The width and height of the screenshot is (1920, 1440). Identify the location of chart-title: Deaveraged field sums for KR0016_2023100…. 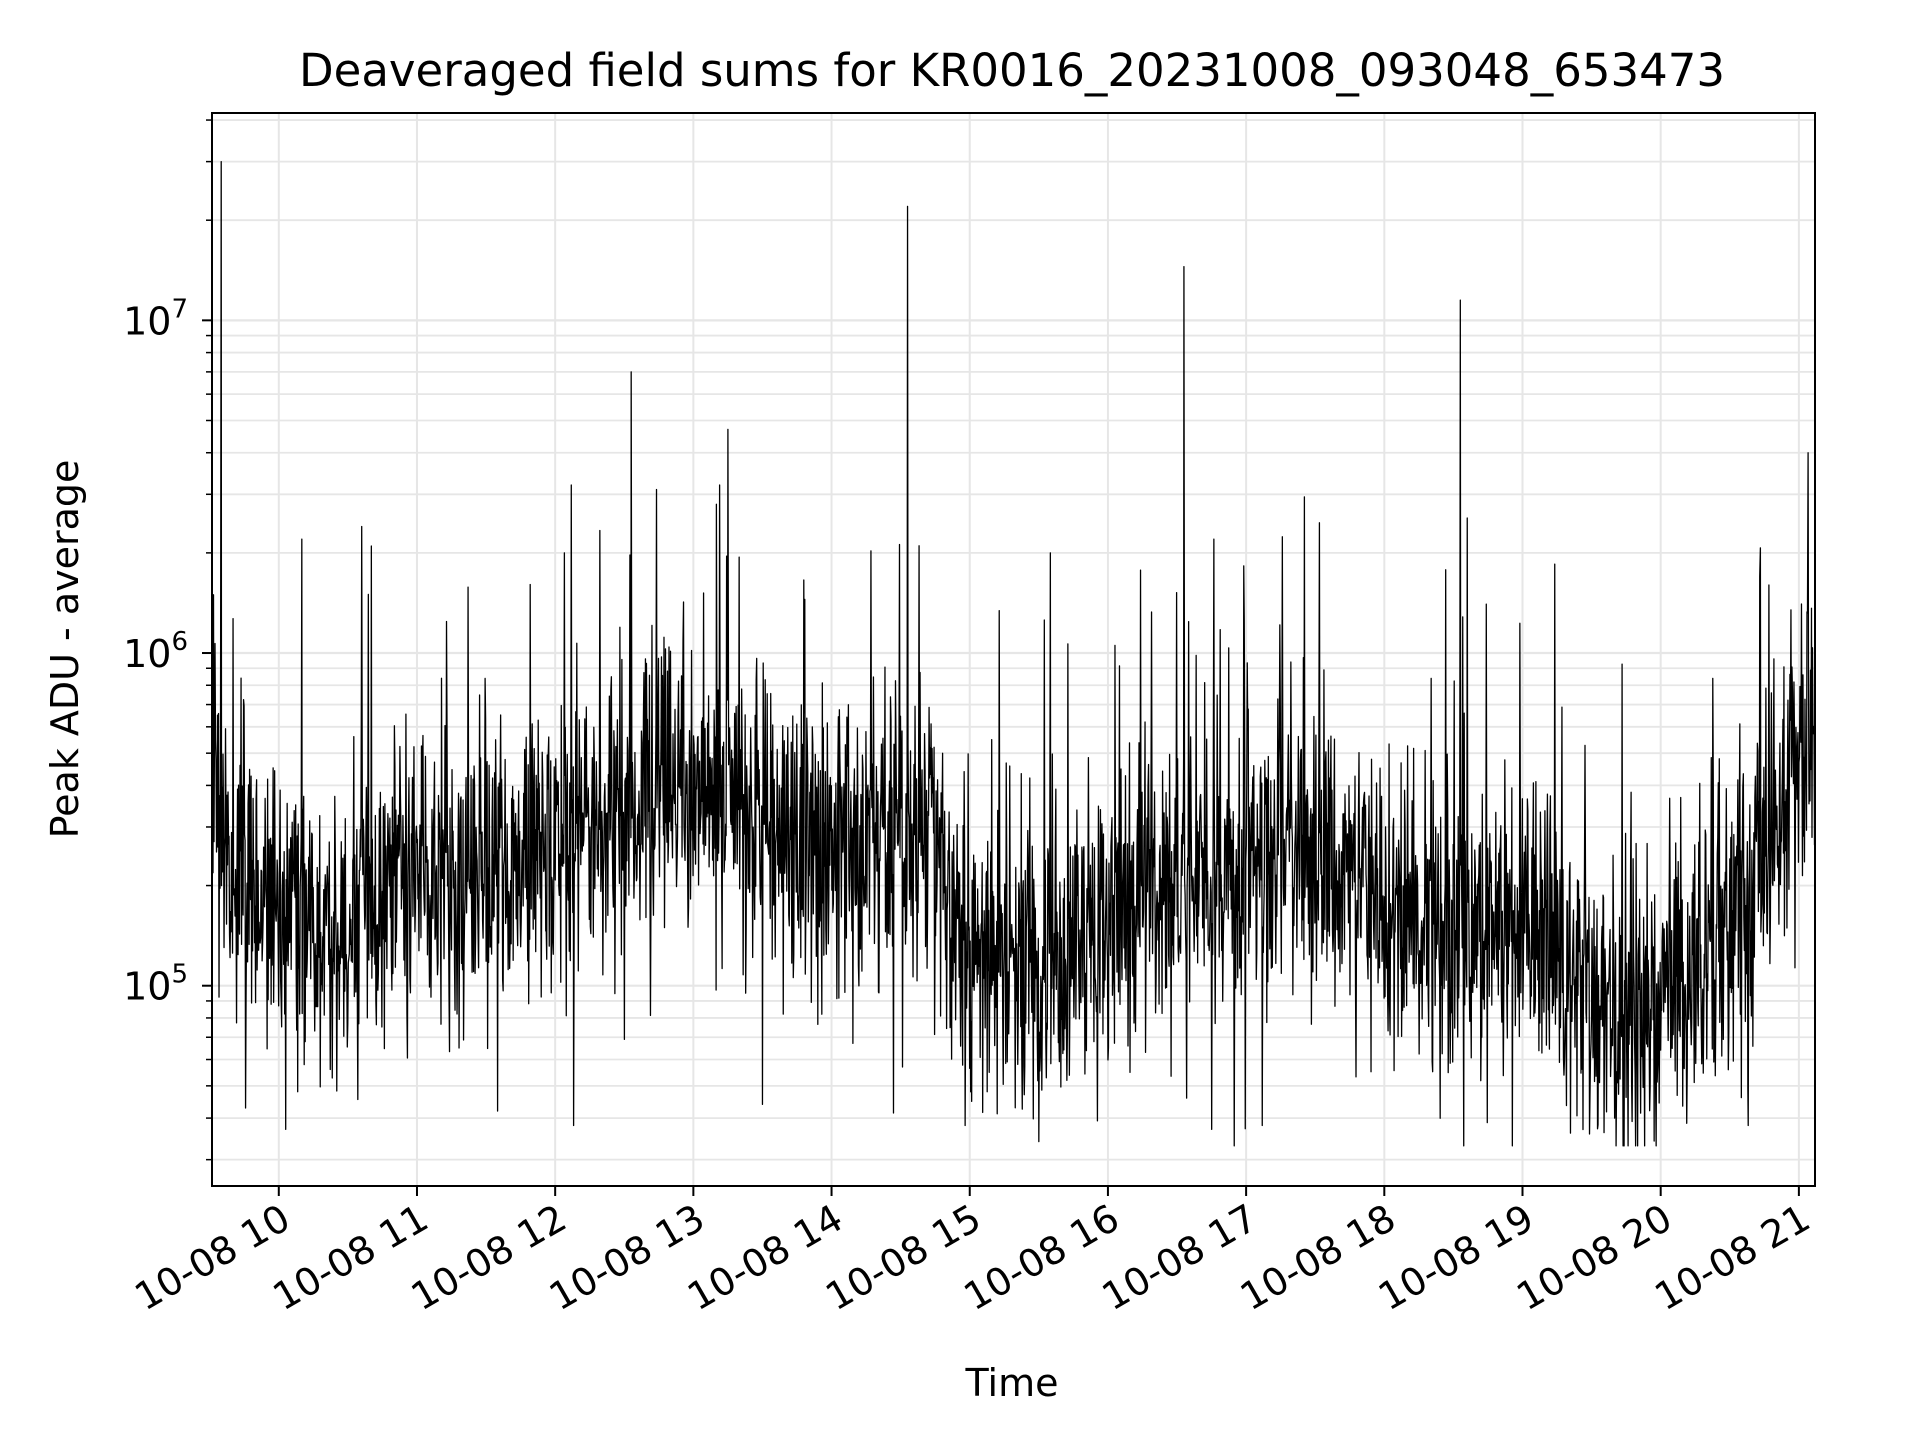
(1012, 70).